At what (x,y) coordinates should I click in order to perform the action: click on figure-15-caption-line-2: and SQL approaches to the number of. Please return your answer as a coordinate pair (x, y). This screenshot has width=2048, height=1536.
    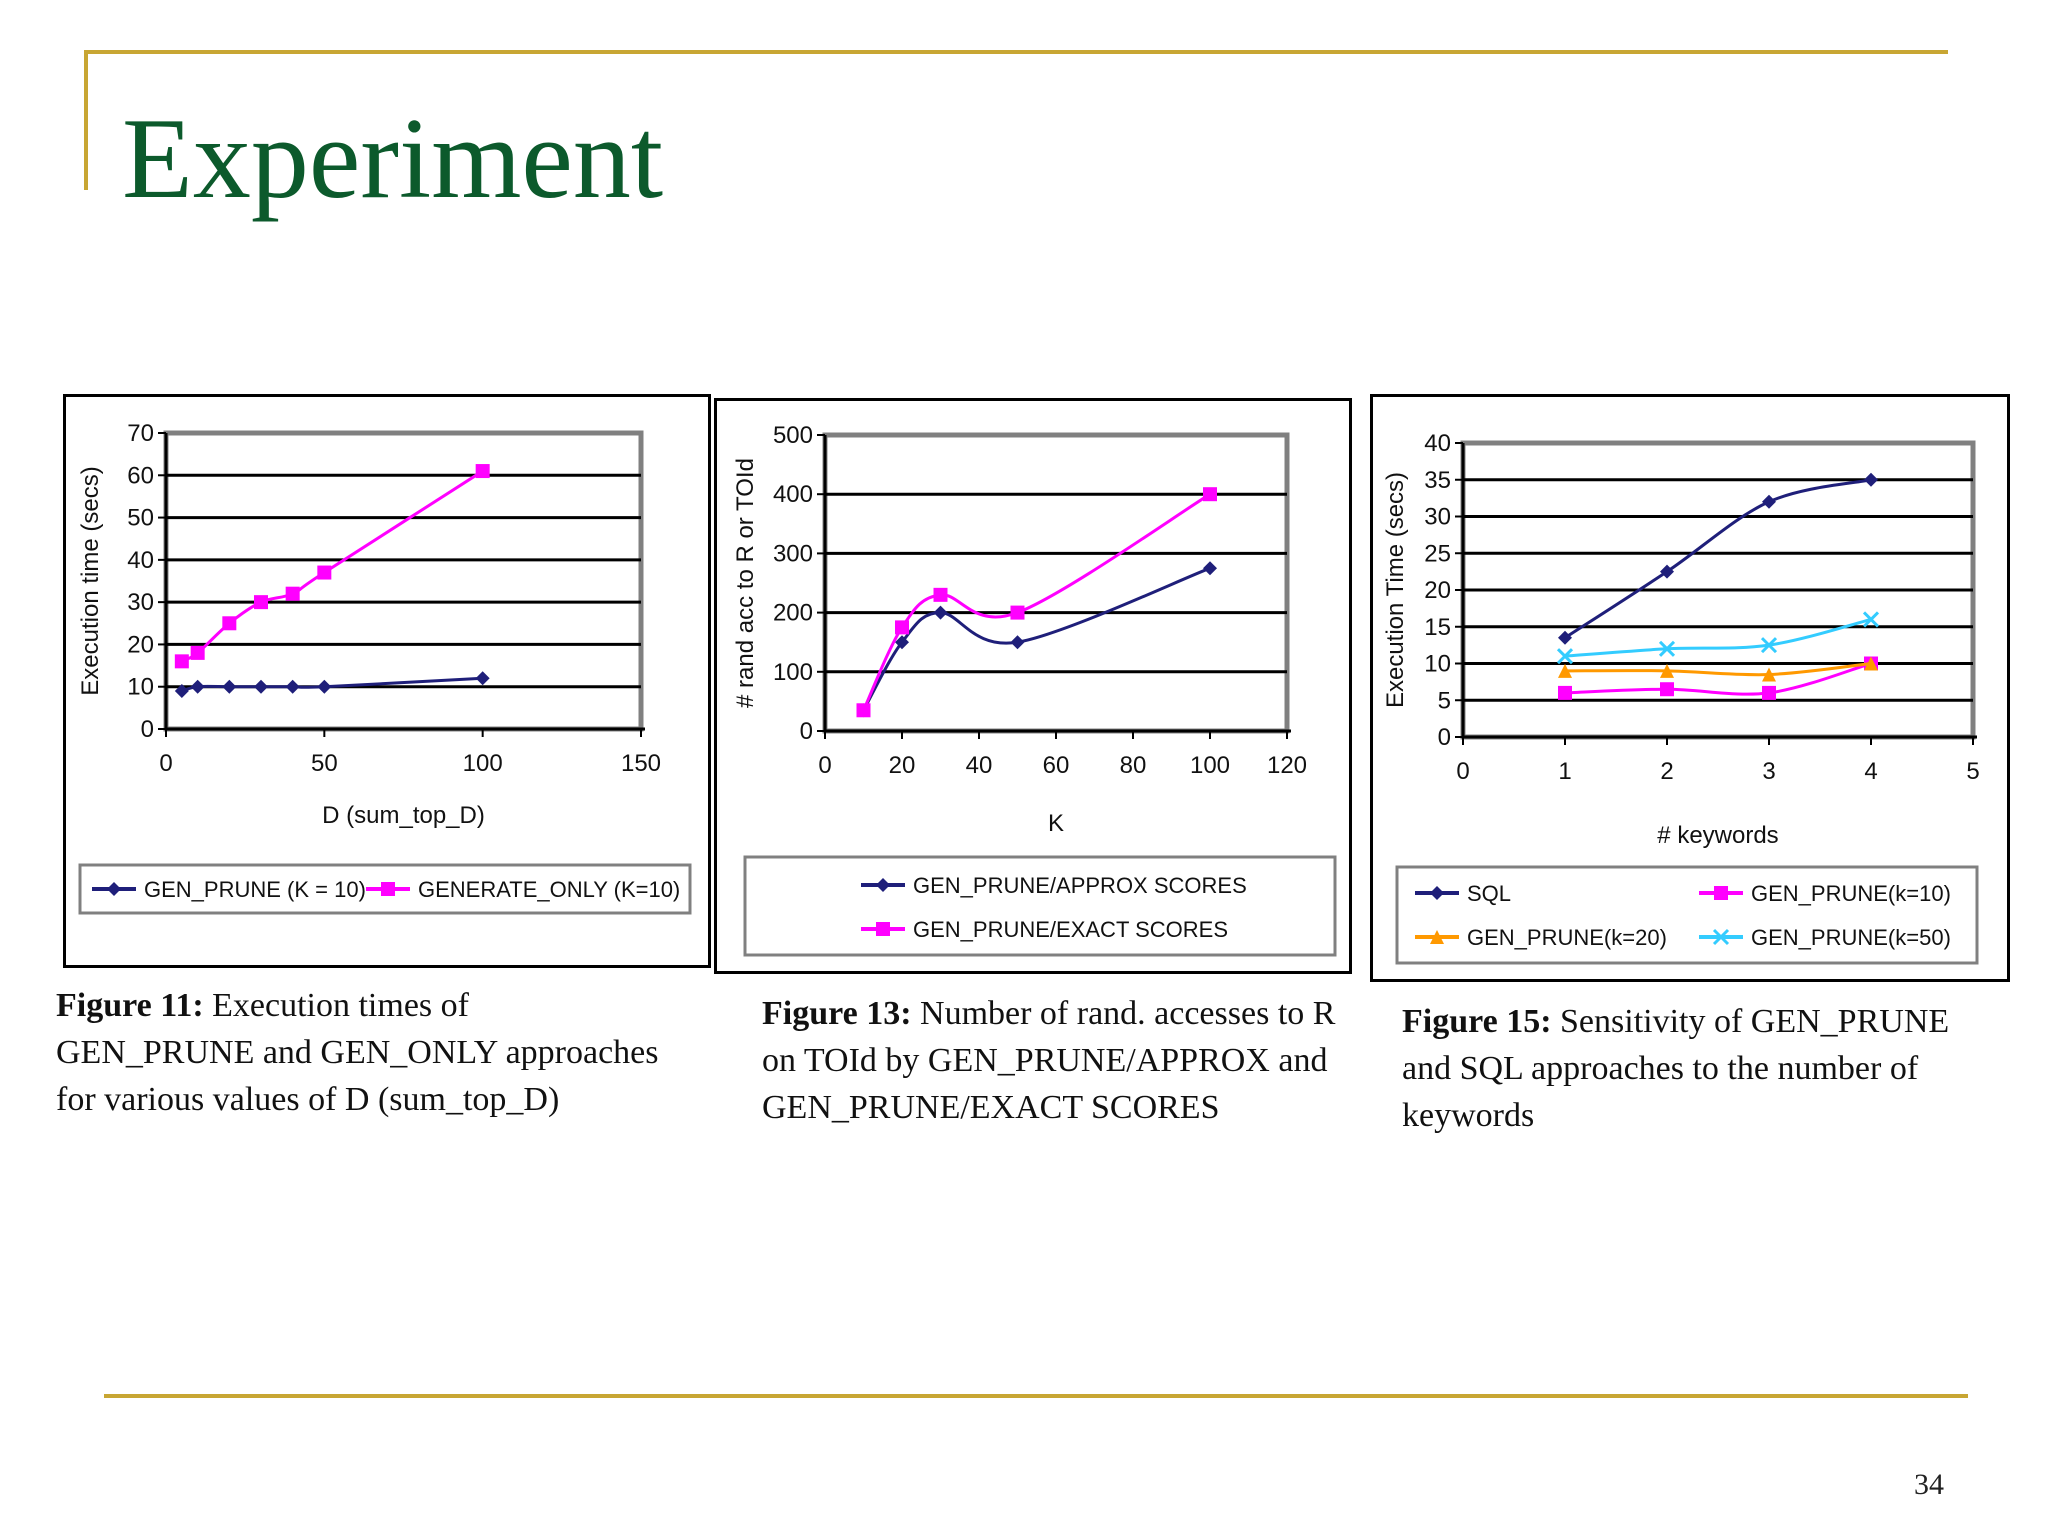
    Looking at the image, I should click on (1660, 1068).